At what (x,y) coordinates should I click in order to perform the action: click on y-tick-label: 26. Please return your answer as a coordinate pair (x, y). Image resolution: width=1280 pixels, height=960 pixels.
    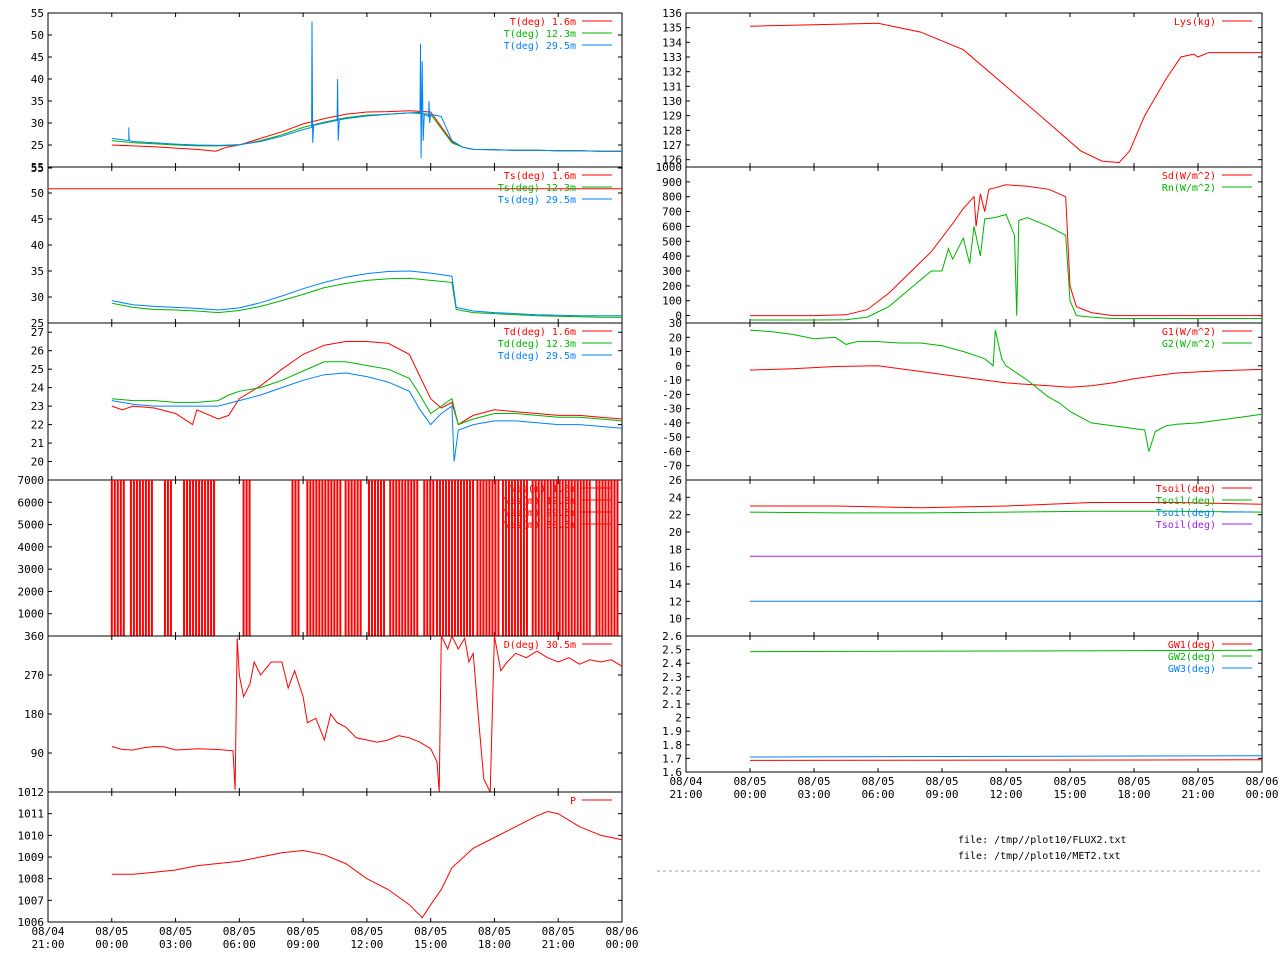
    Looking at the image, I should click on (675, 480).